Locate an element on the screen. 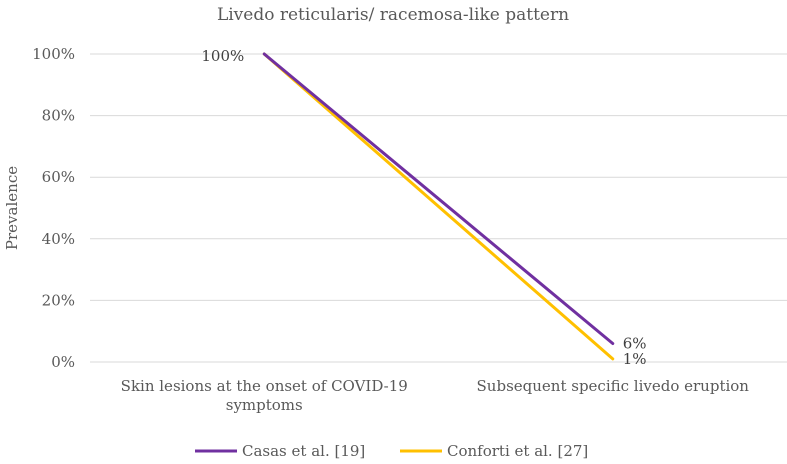  y-tick-label: 20% is located at coordinates (58, 300).